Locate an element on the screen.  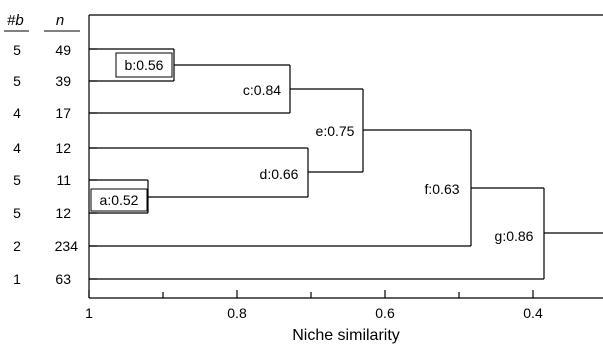
node-g-bg is located at coordinates (514, 236).